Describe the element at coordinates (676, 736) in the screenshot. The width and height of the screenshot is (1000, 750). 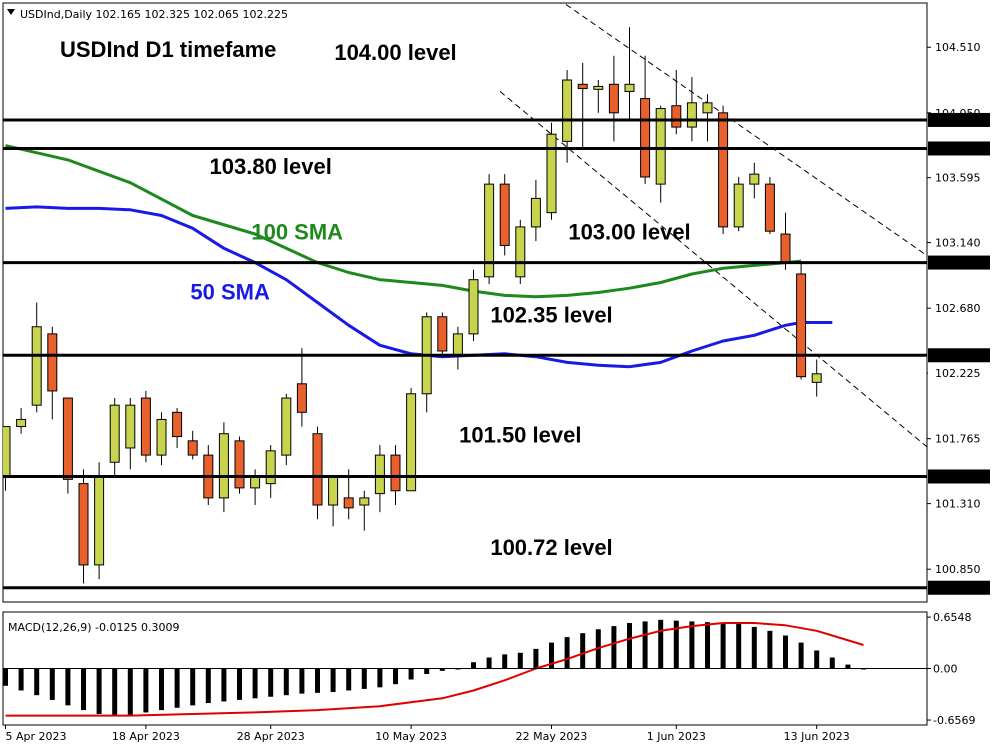
I see `date-tick-label-5: 1 Jun 2023` at that location.